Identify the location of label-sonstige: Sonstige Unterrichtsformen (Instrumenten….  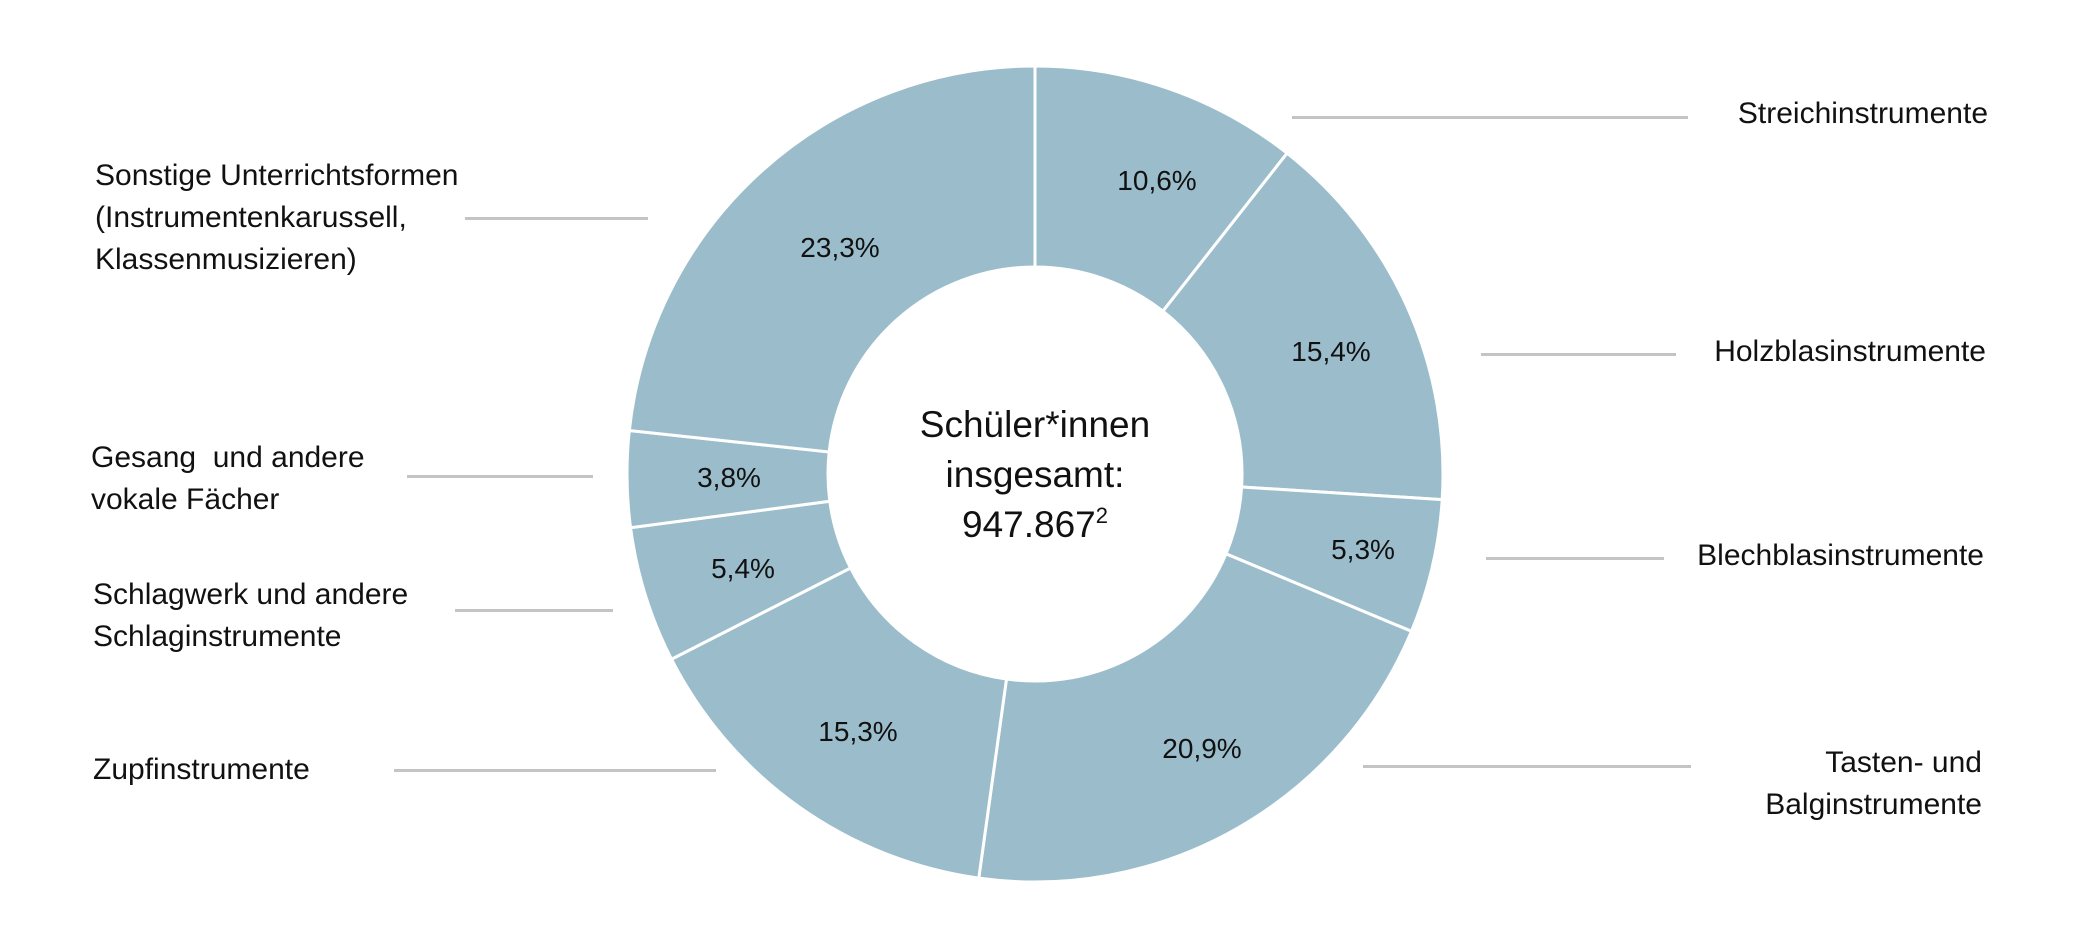
(277, 217).